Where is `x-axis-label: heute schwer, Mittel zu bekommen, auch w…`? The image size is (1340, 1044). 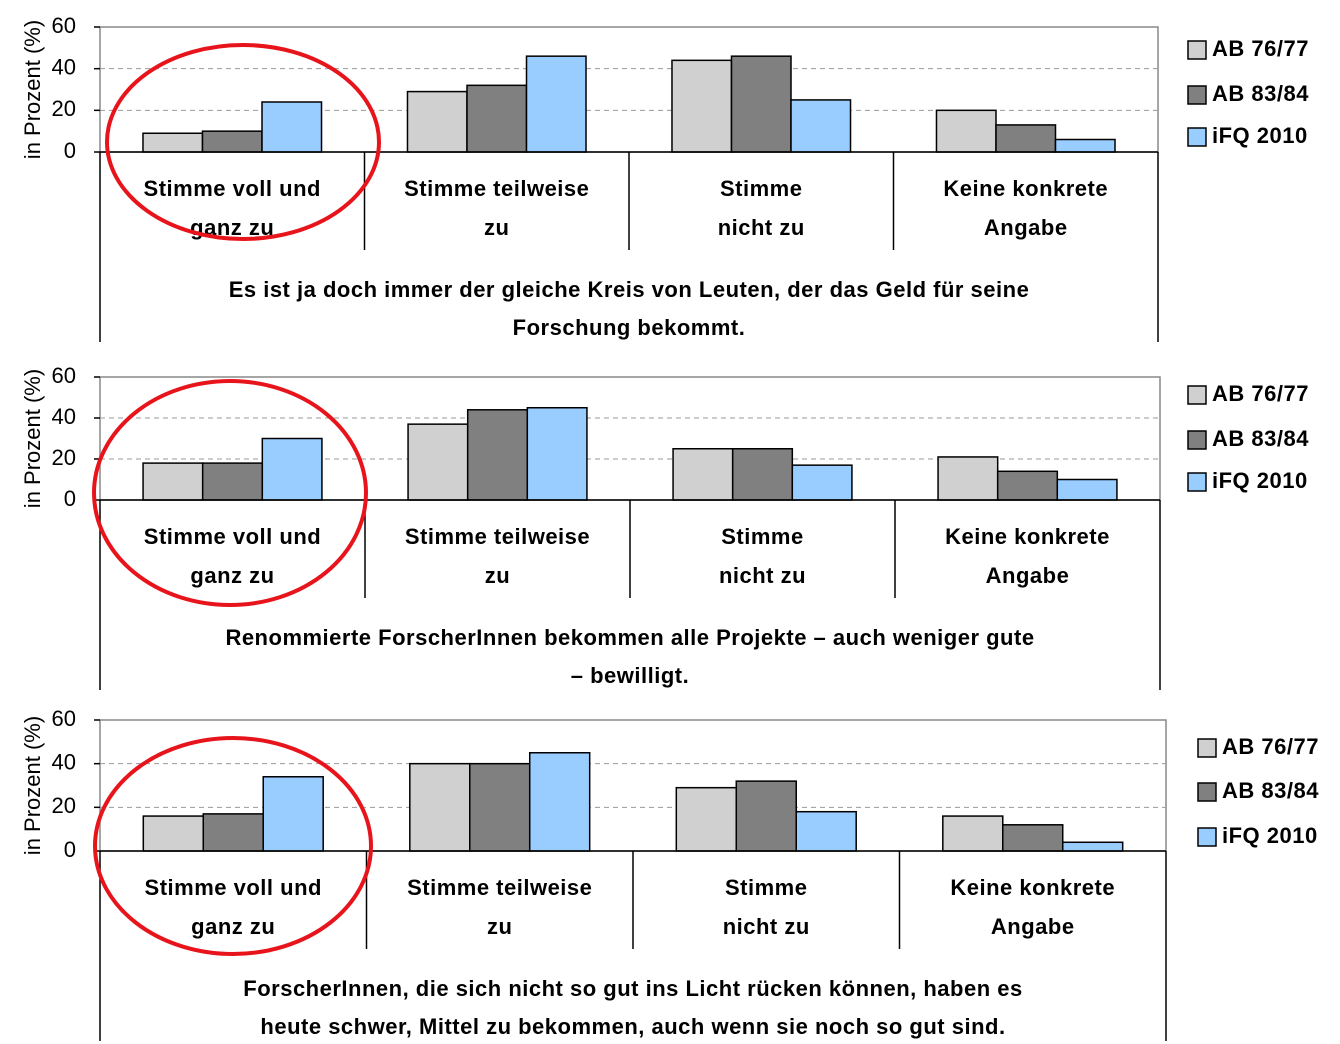 x-axis-label: heute schwer, Mittel zu bekommen, auch w… is located at coordinates (632, 1026).